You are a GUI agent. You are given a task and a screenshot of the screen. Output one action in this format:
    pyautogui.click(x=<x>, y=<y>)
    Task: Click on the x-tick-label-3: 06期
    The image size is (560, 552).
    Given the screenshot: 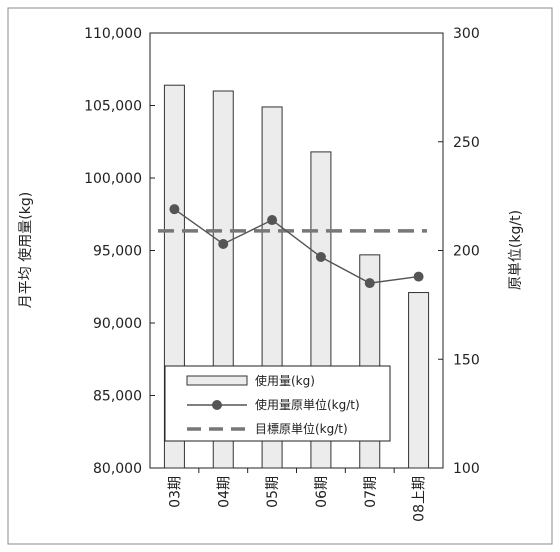 What is the action you would take?
    pyautogui.click(x=322, y=492)
    